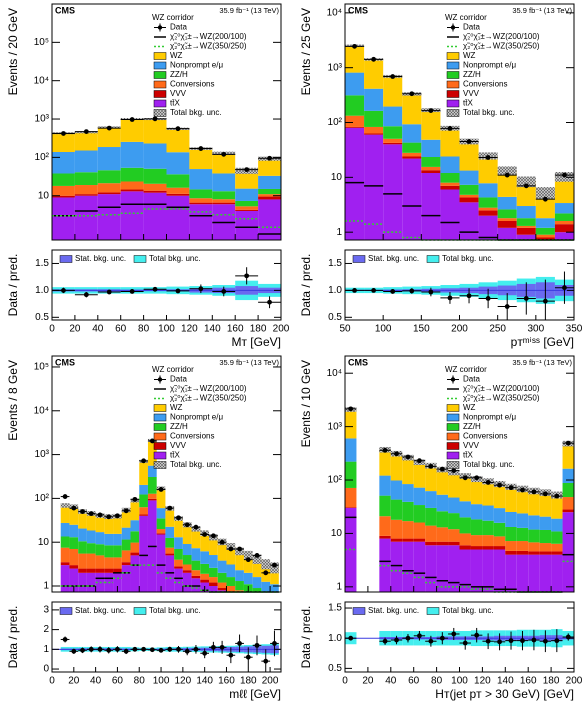  I want to click on x-axis-title: pᴛᵐⁱˢˢ [GeV], so click(542, 342).